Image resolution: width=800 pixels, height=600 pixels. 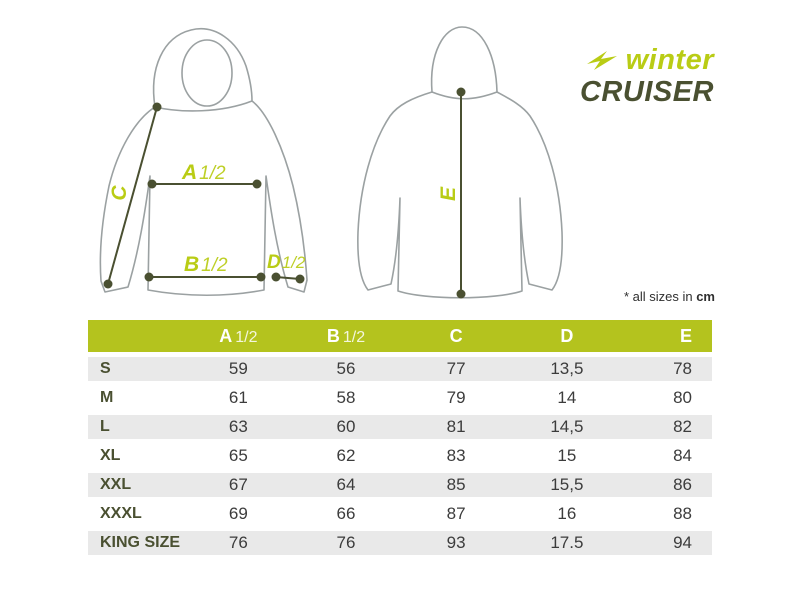 What do you see at coordinates (238, 426) in the screenshot?
I see `cell-value: 63` at bounding box center [238, 426].